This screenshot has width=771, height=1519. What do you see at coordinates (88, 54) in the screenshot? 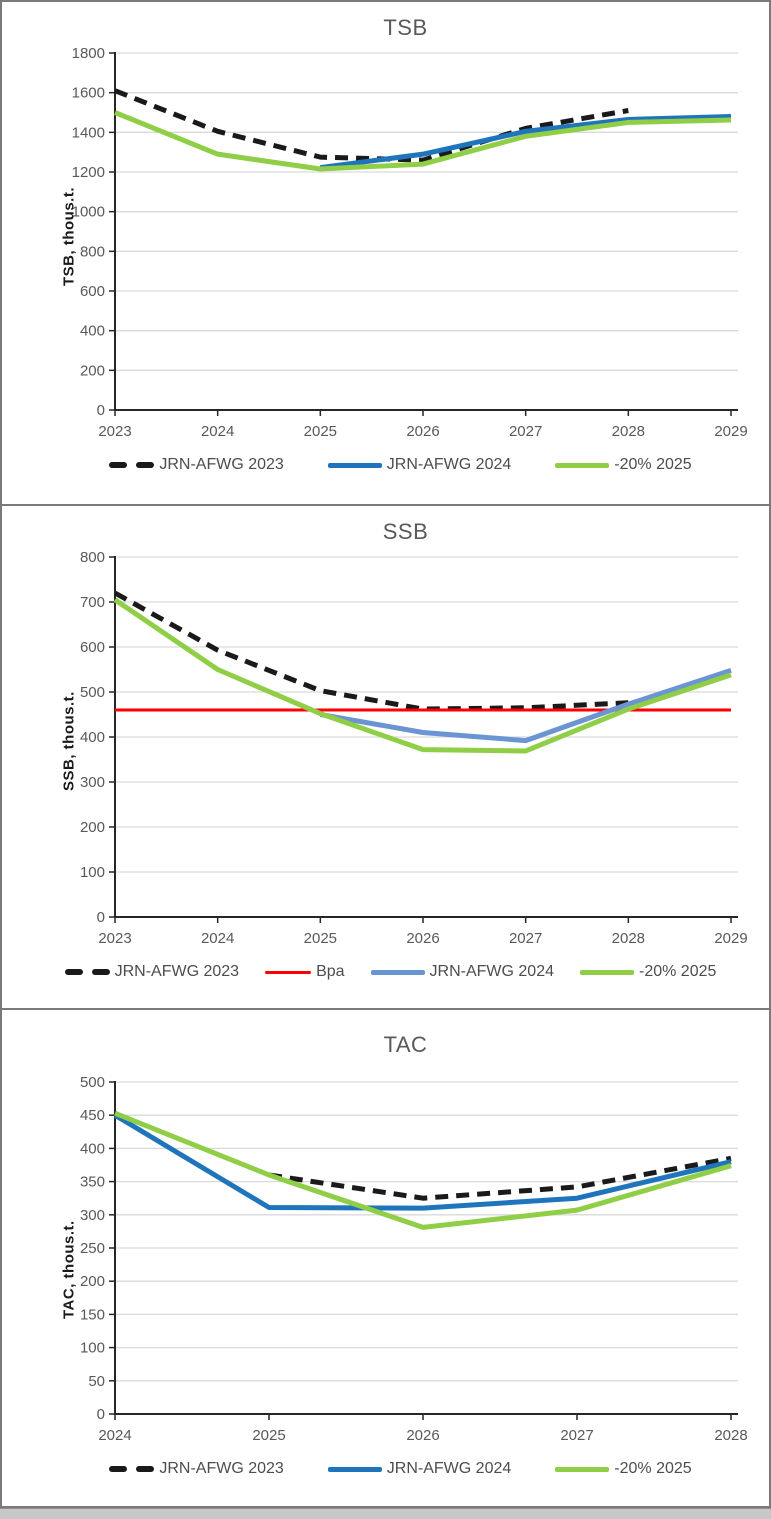
I see `y-tick-label: 1800` at bounding box center [88, 54].